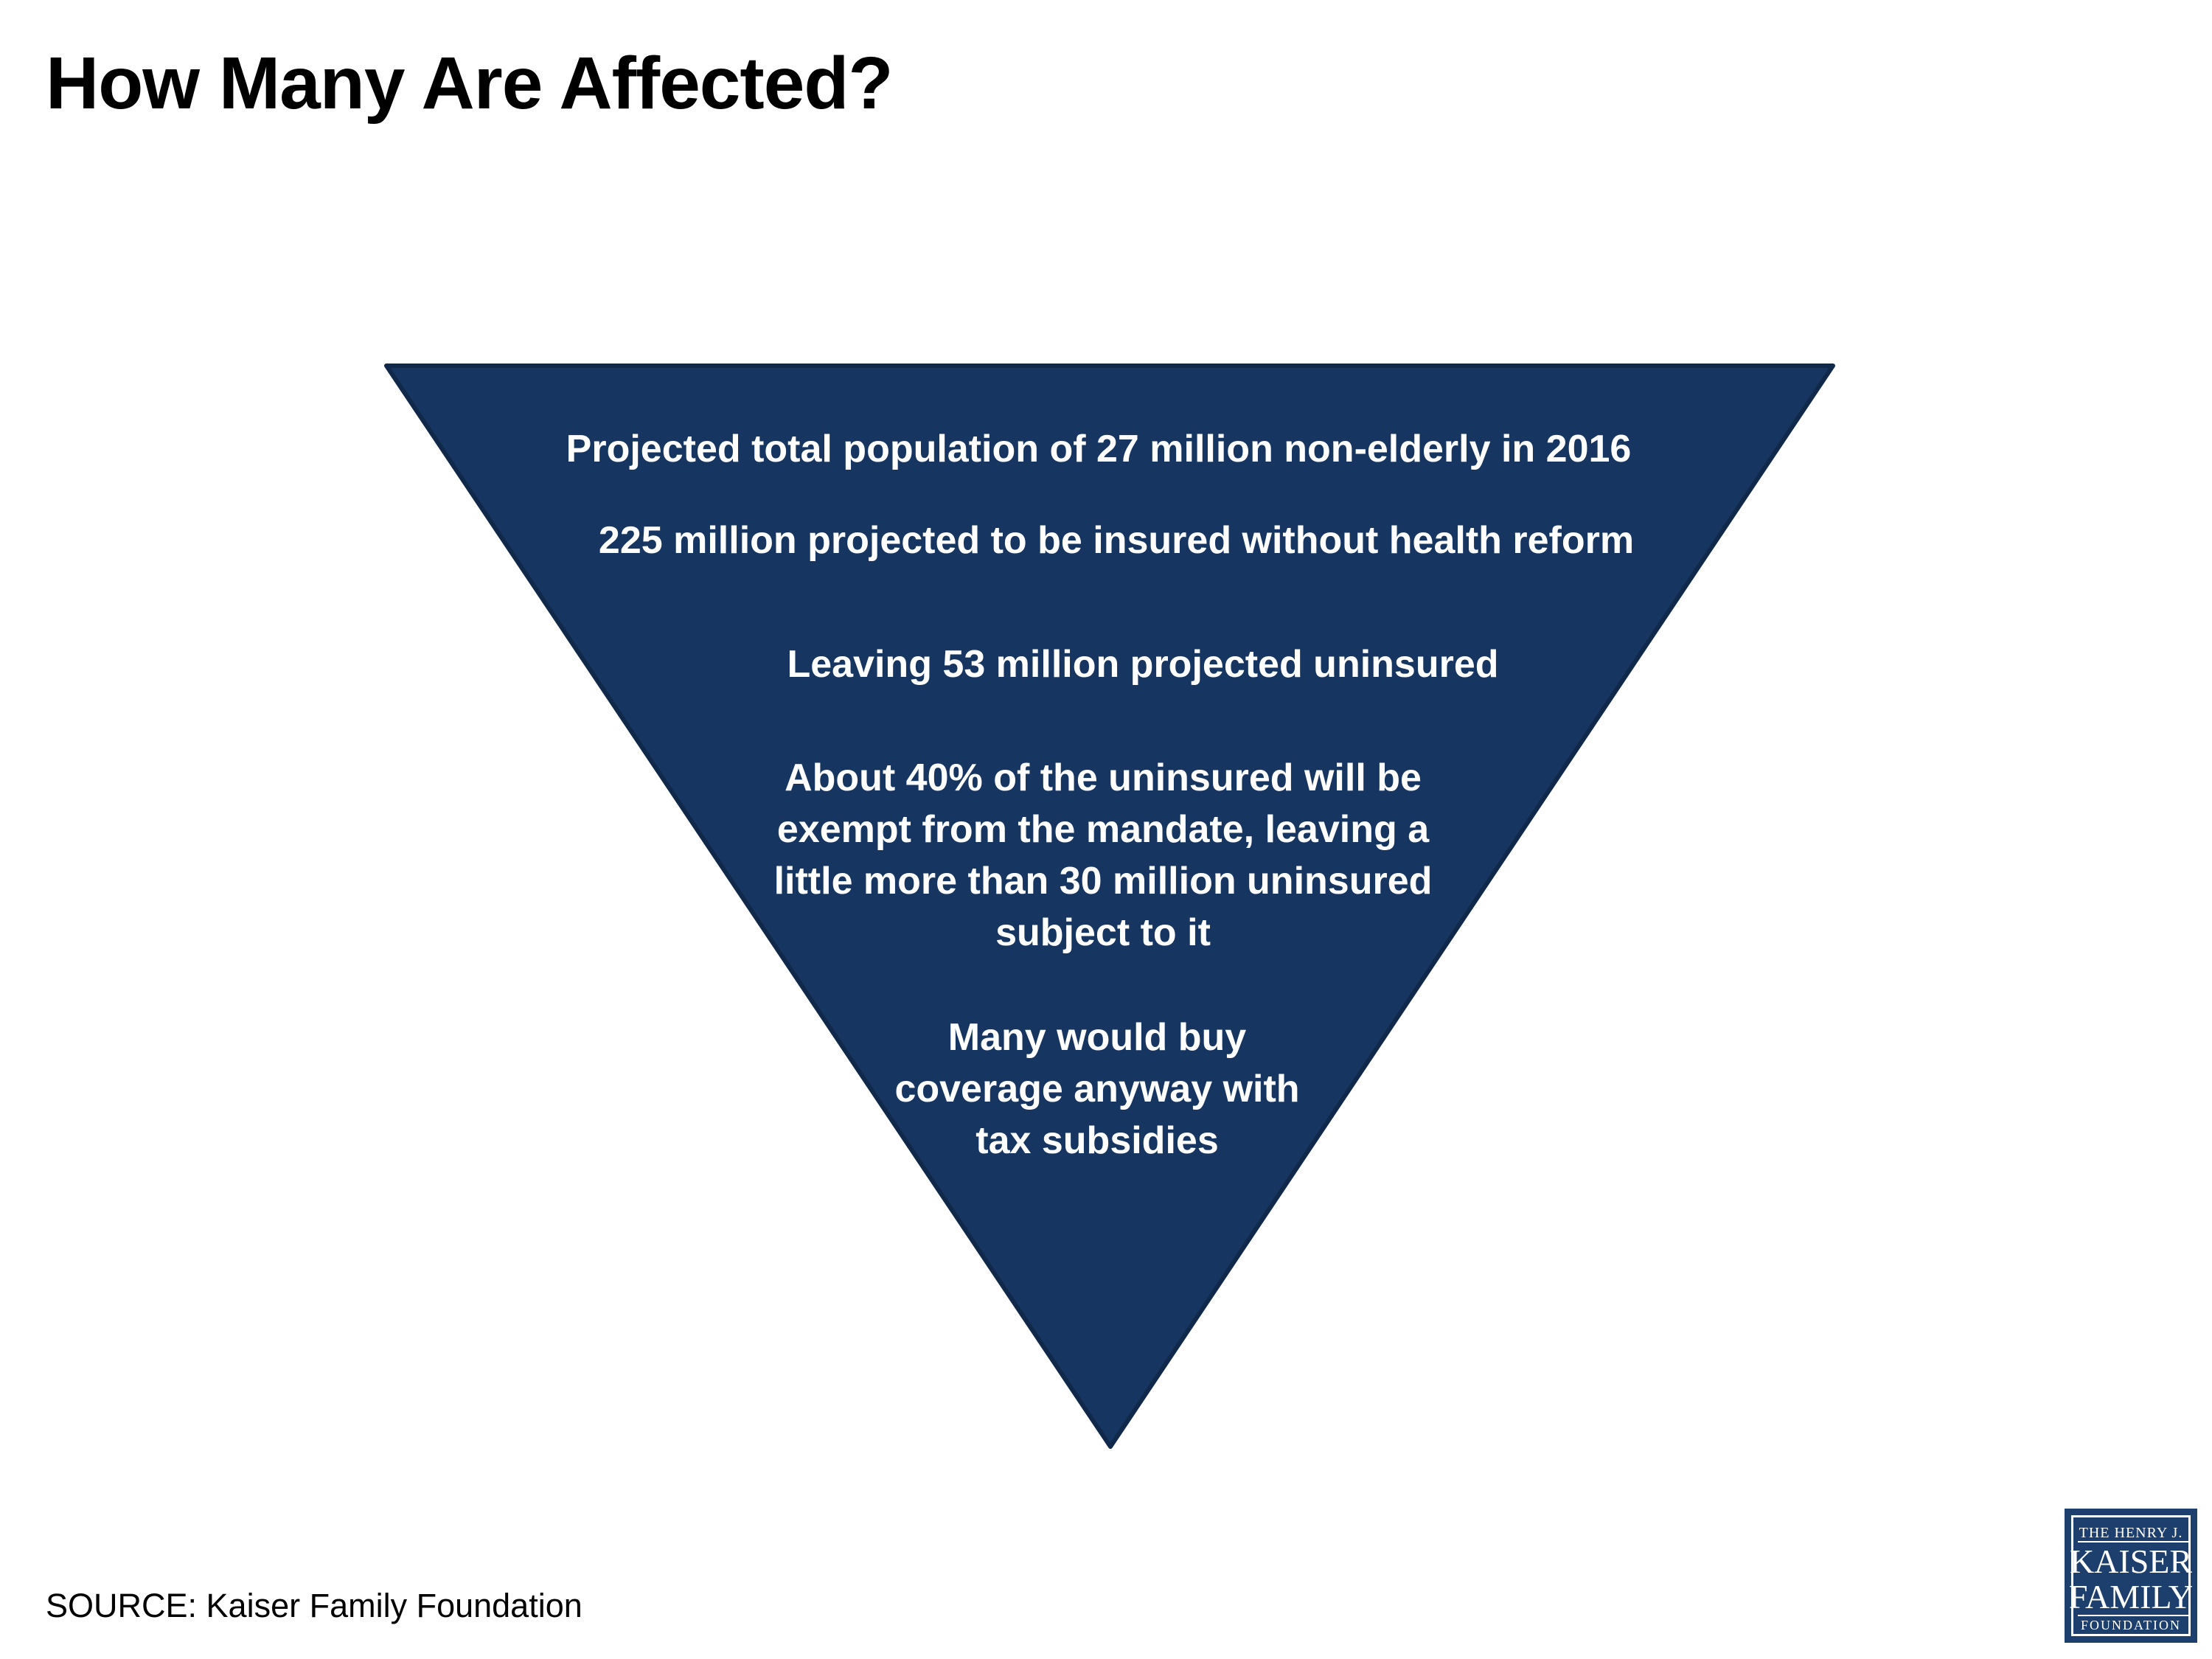  What do you see at coordinates (2131, 1533) in the screenshot?
I see `logo-line: THE HENRY J.` at bounding box center [2131, 1533].